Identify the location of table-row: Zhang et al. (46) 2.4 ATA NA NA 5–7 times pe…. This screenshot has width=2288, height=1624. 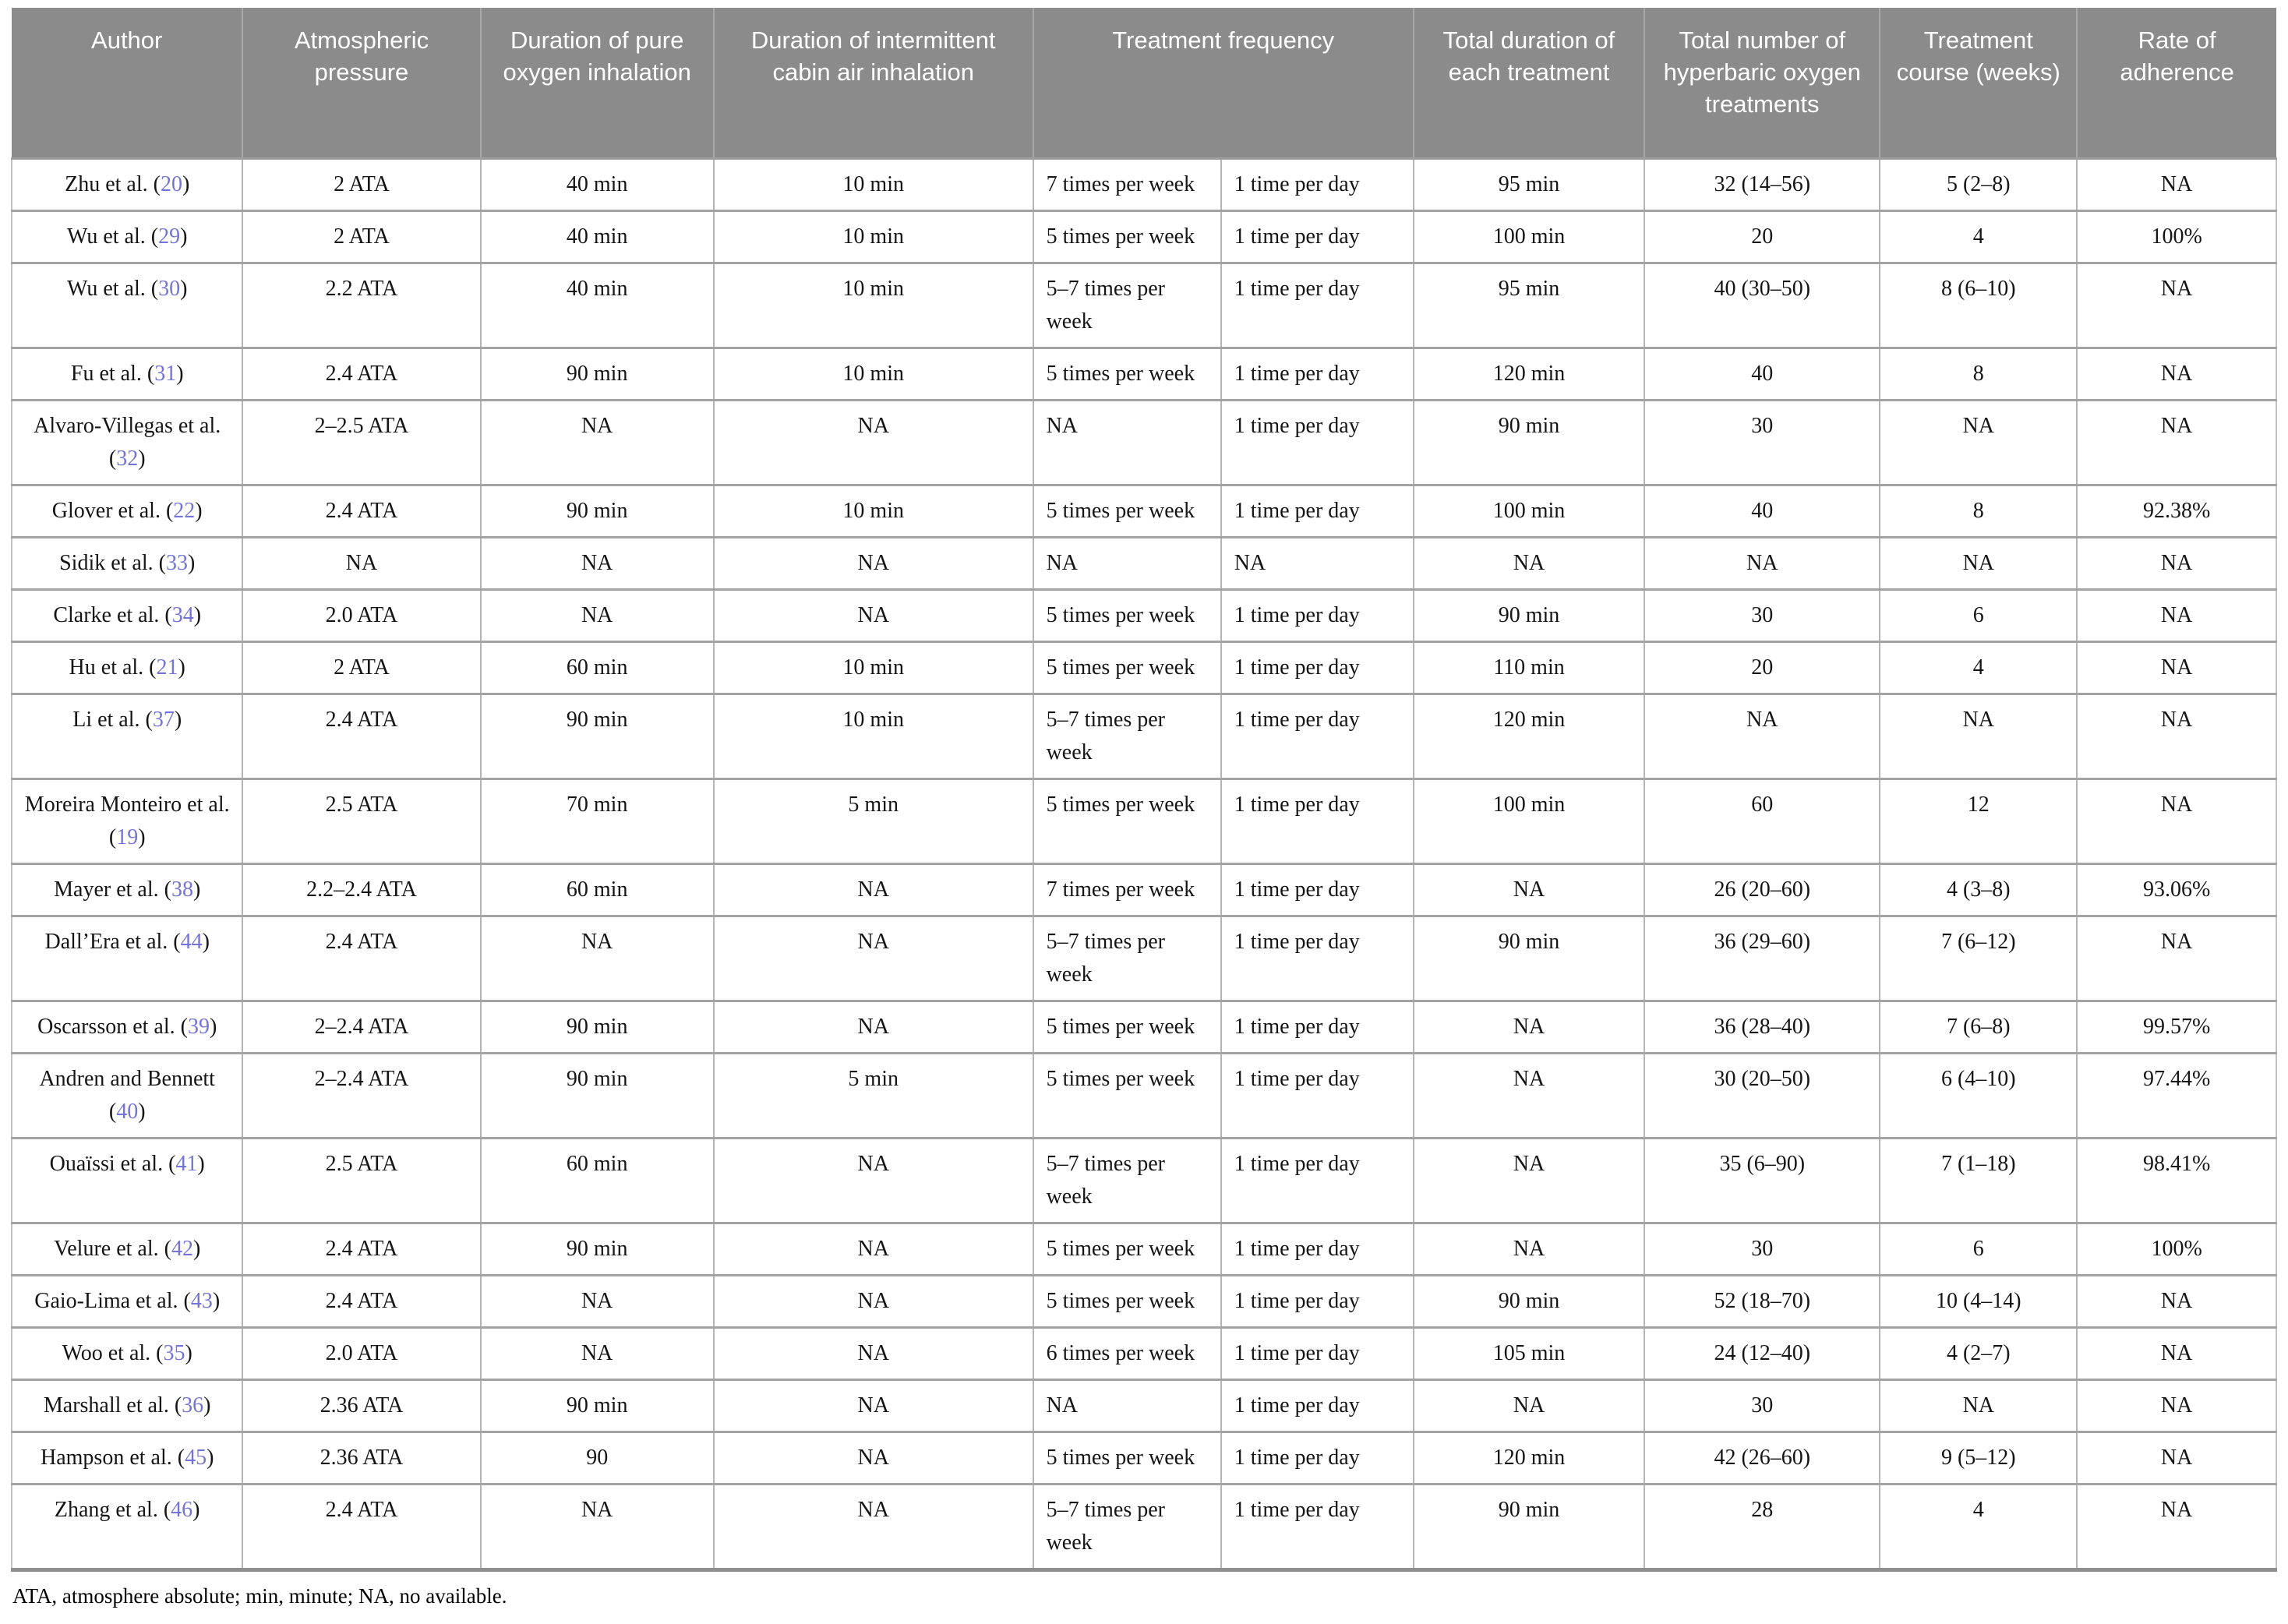
(1143, 1526).